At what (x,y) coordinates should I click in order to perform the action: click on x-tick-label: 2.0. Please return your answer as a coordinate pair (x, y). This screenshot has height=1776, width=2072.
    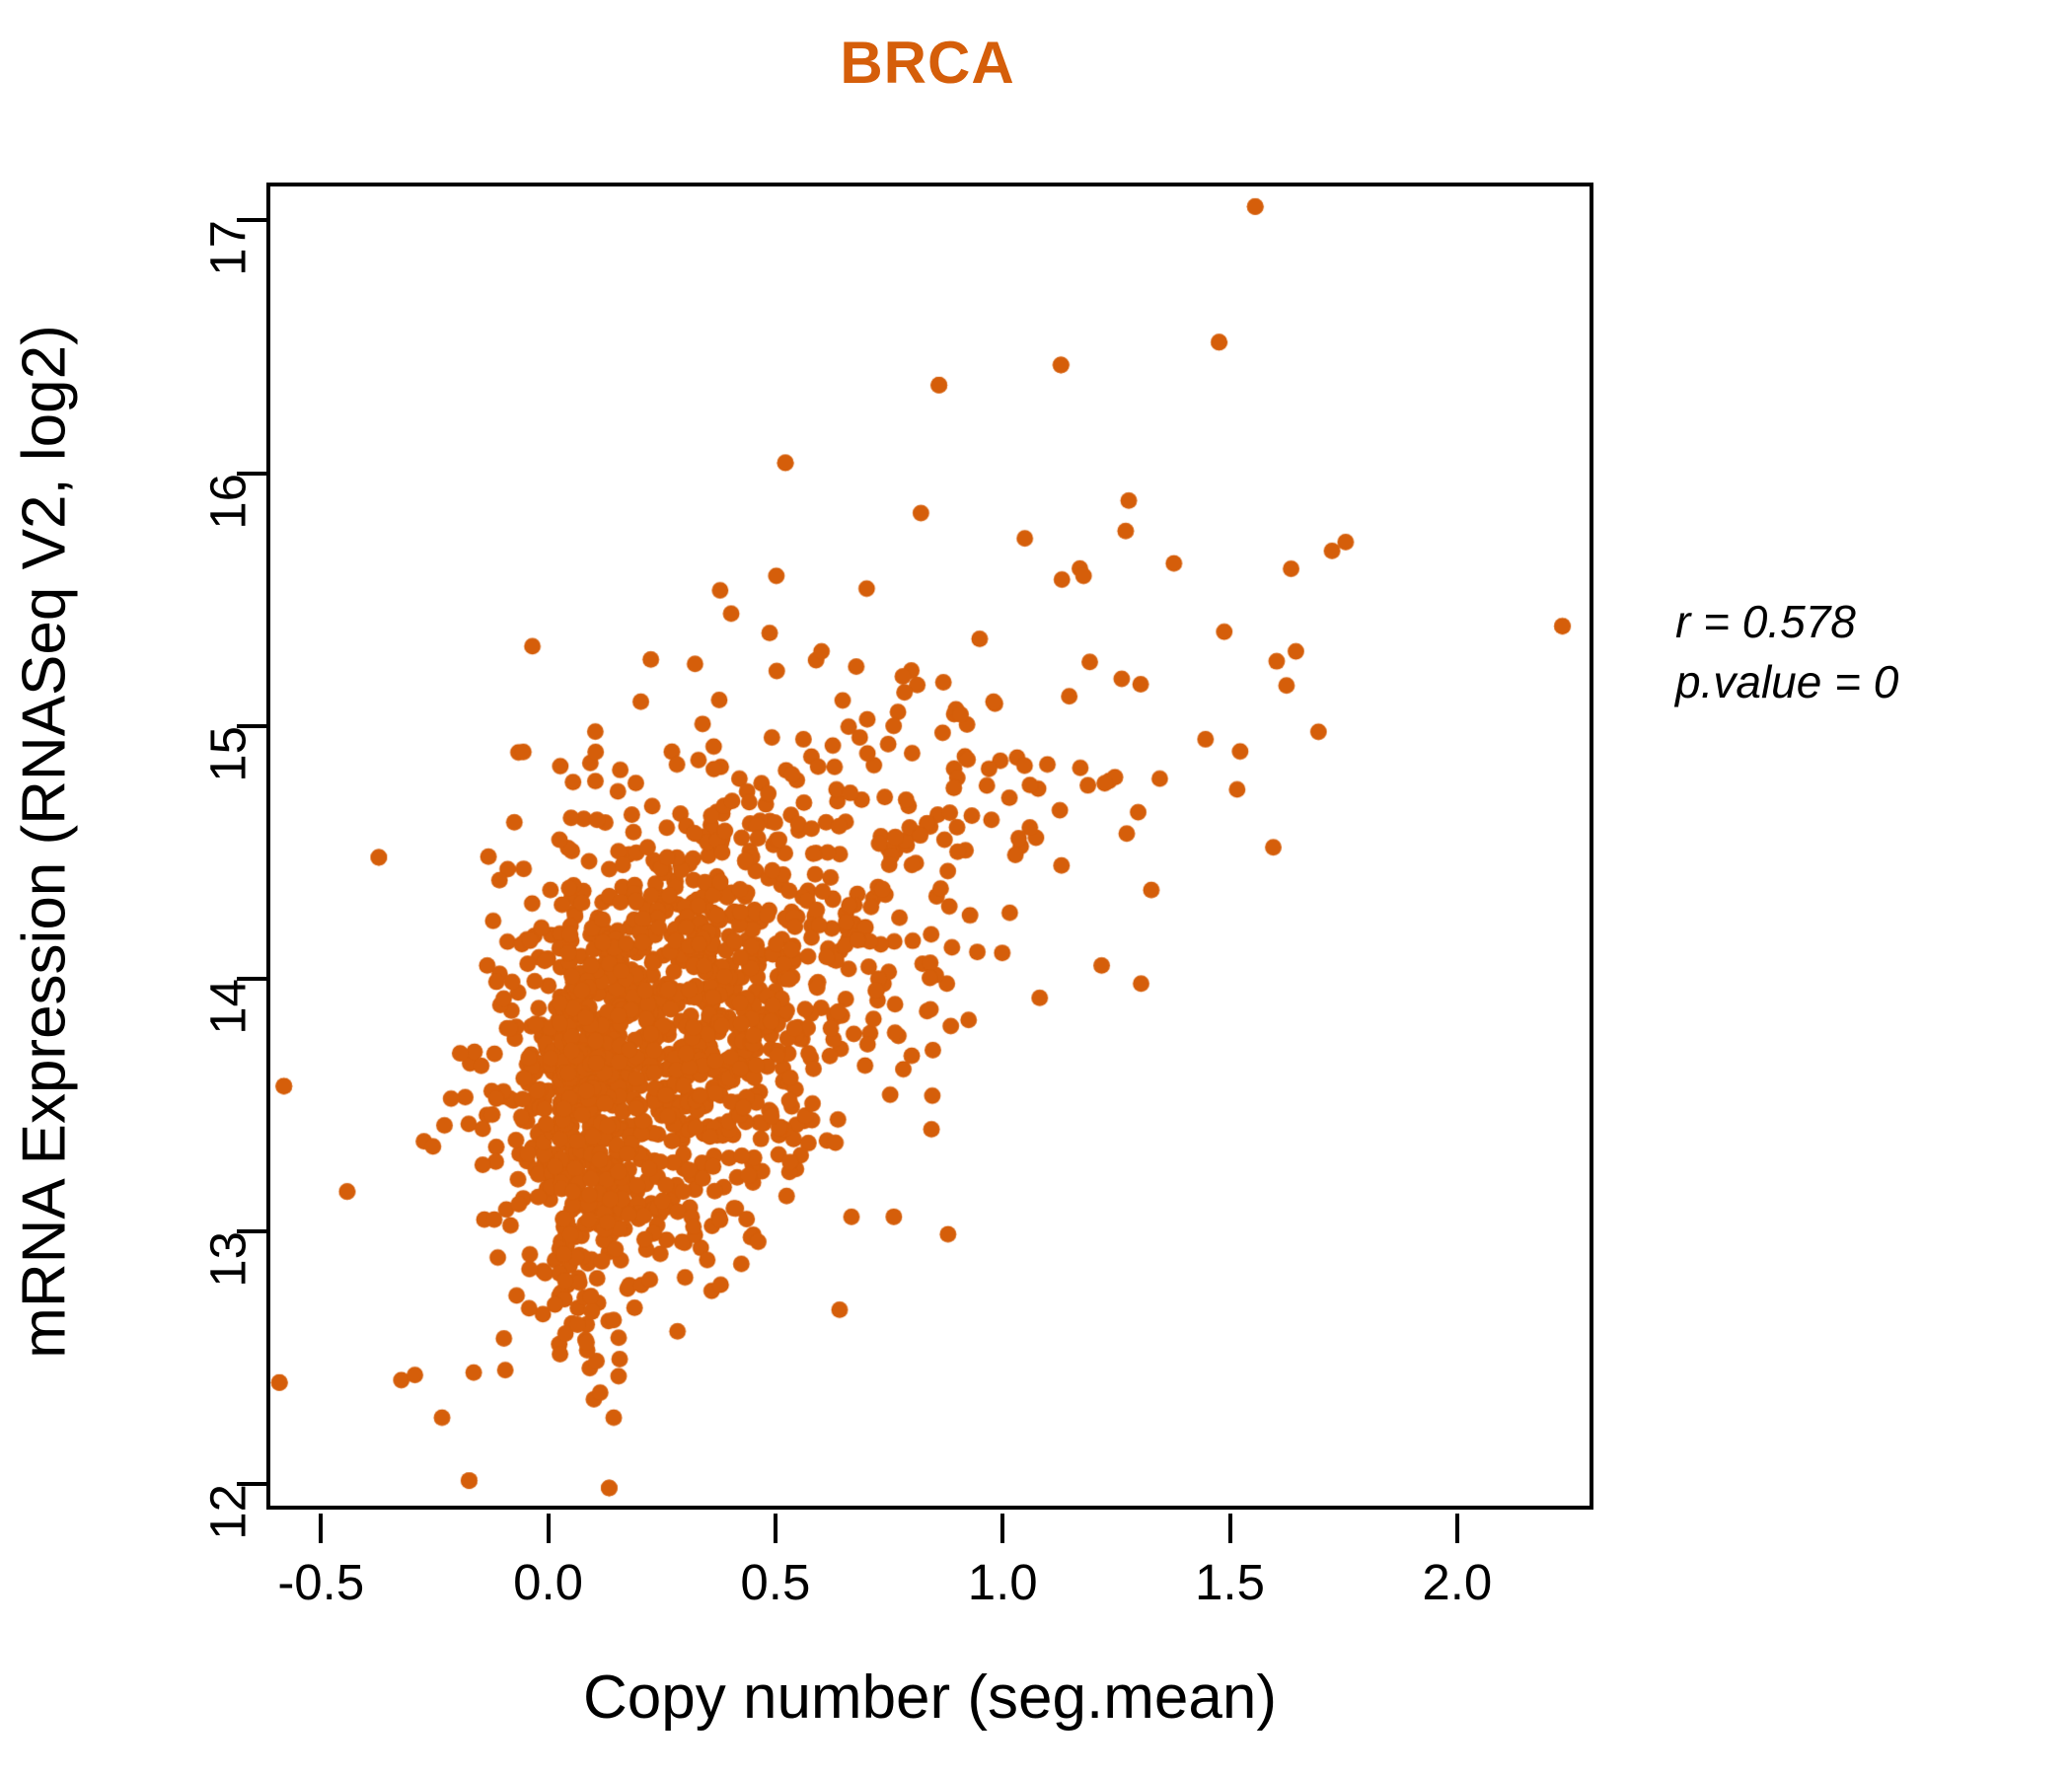
    Looking at the image, I should click on (1458, 1582).